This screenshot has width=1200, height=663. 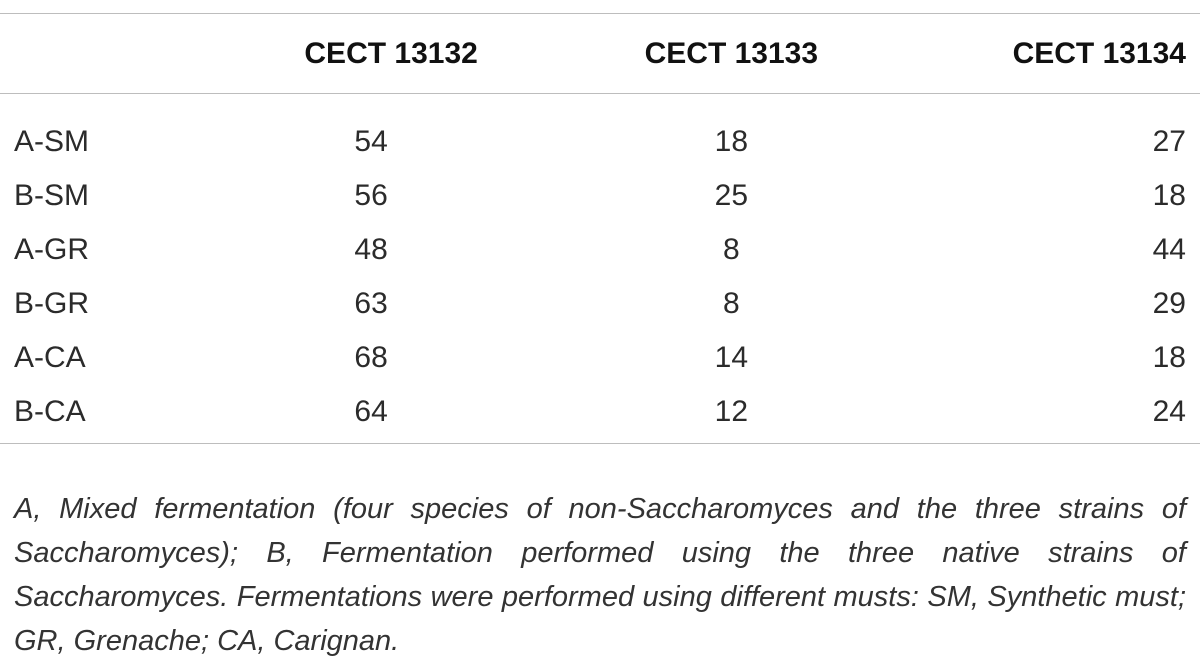 What do you see at coordinates (600, 250) in the screenshot?
I see `table-row: A-GR 48 8 44` at bounding box center [600, 250].